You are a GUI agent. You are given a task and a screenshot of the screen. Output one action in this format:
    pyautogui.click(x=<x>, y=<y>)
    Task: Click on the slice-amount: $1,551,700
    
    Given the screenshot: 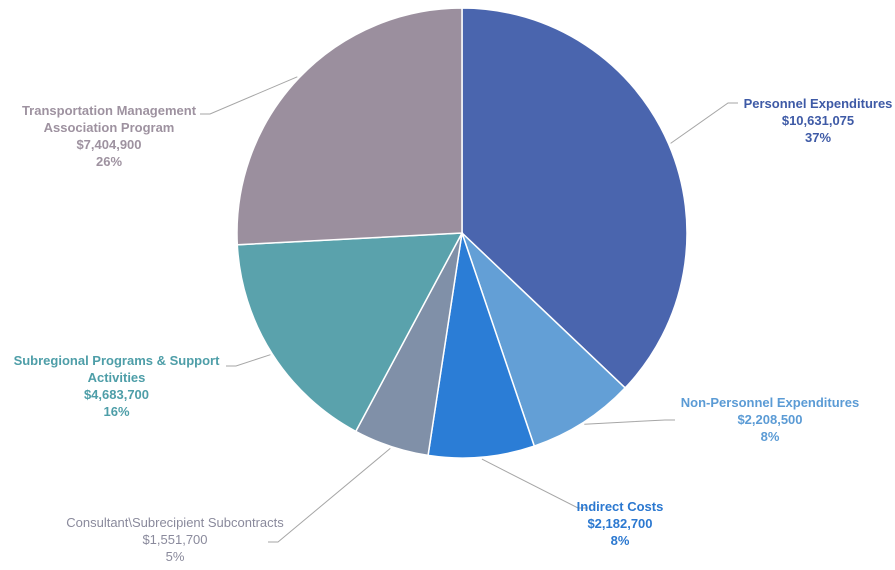 What is the action you would take?
    pyautogui.click(x=175, y=539)
    